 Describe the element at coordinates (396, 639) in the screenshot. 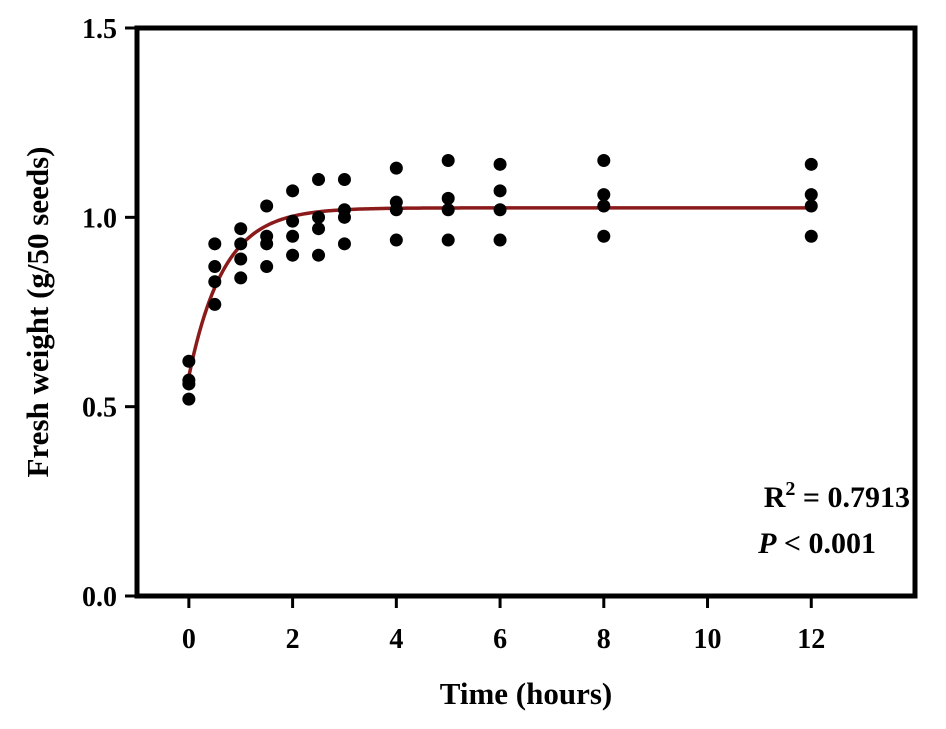

I see `x-tick-label: 4` at that location.